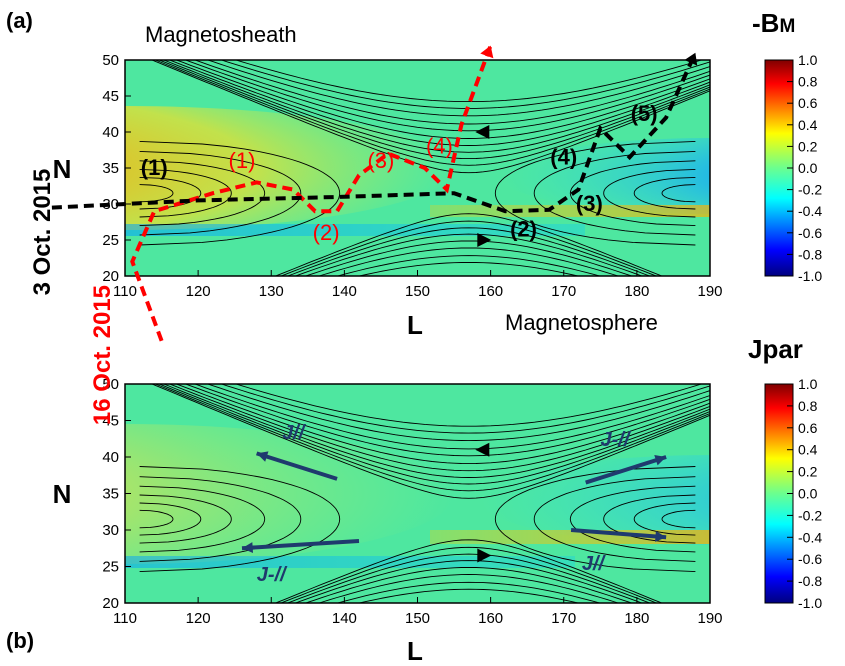 This screenshot has width=845, height=666. Describe the element at coordinates (773, 23) in the screenshot. I see `colorbar-label-a: -BM` at that location.